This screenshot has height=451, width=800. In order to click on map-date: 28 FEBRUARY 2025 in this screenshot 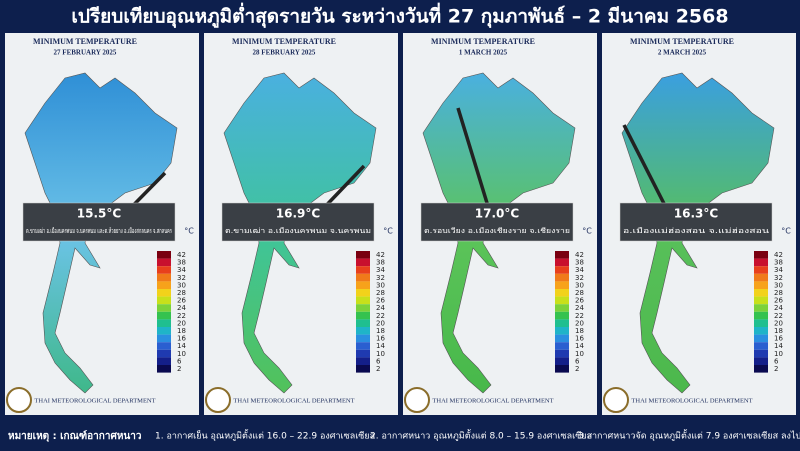, I will do `click(284, 53)`.